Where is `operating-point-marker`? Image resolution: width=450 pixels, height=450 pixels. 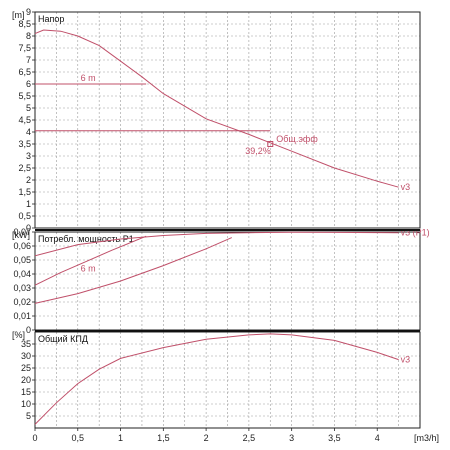 operating-point-marker is located at coordinates (270, 144).